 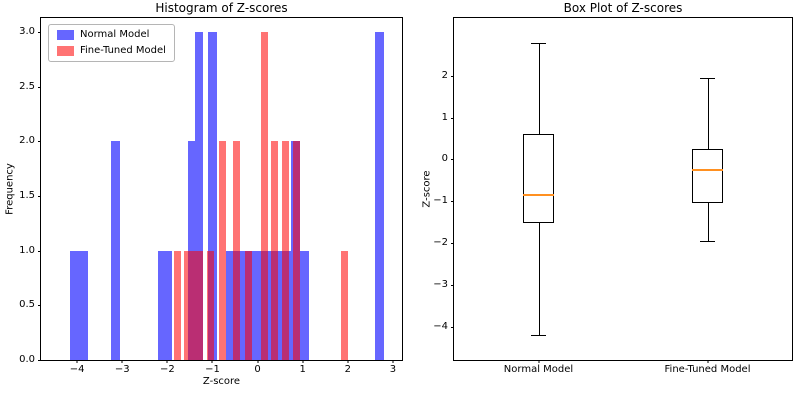 I want to click on histogram-ylabel: Frequency, so click(x=10, y=189).